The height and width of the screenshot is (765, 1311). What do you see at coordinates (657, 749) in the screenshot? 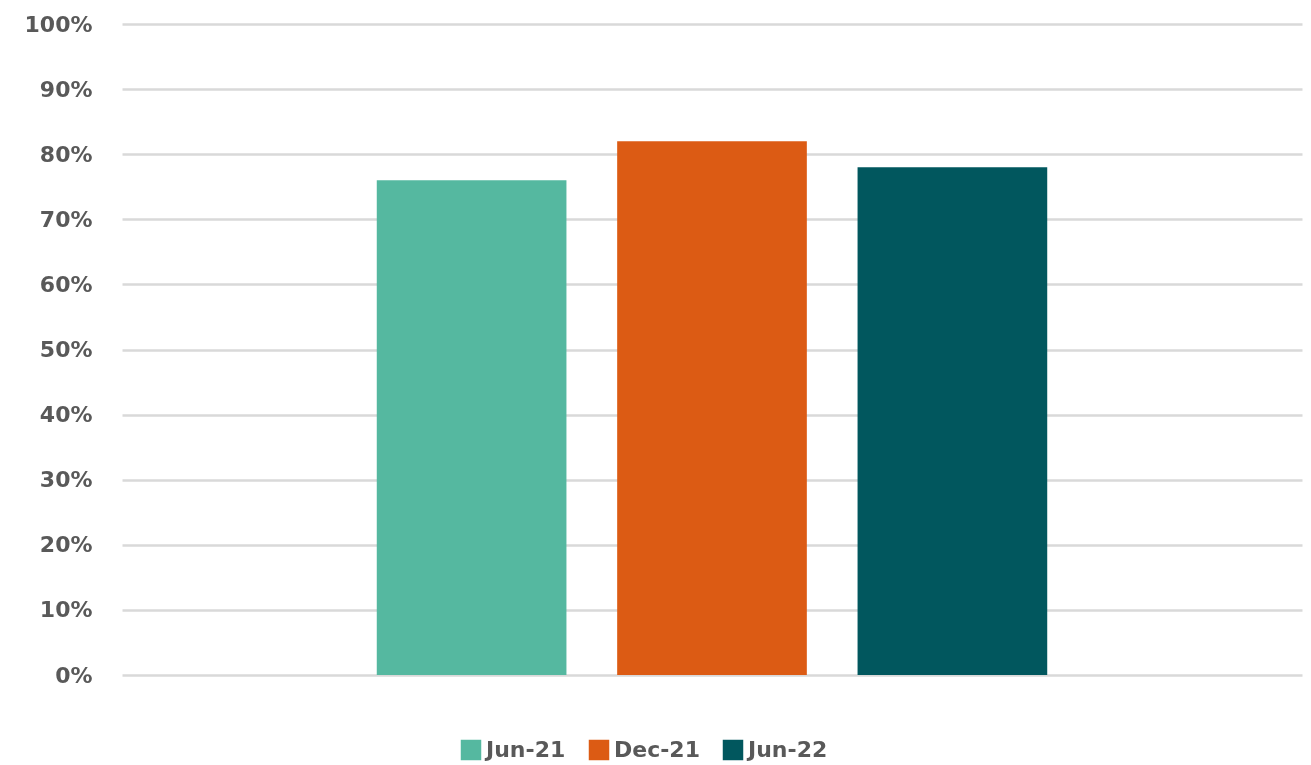
I see `legend-label: Dec-21` at bounding box center [657, 749].